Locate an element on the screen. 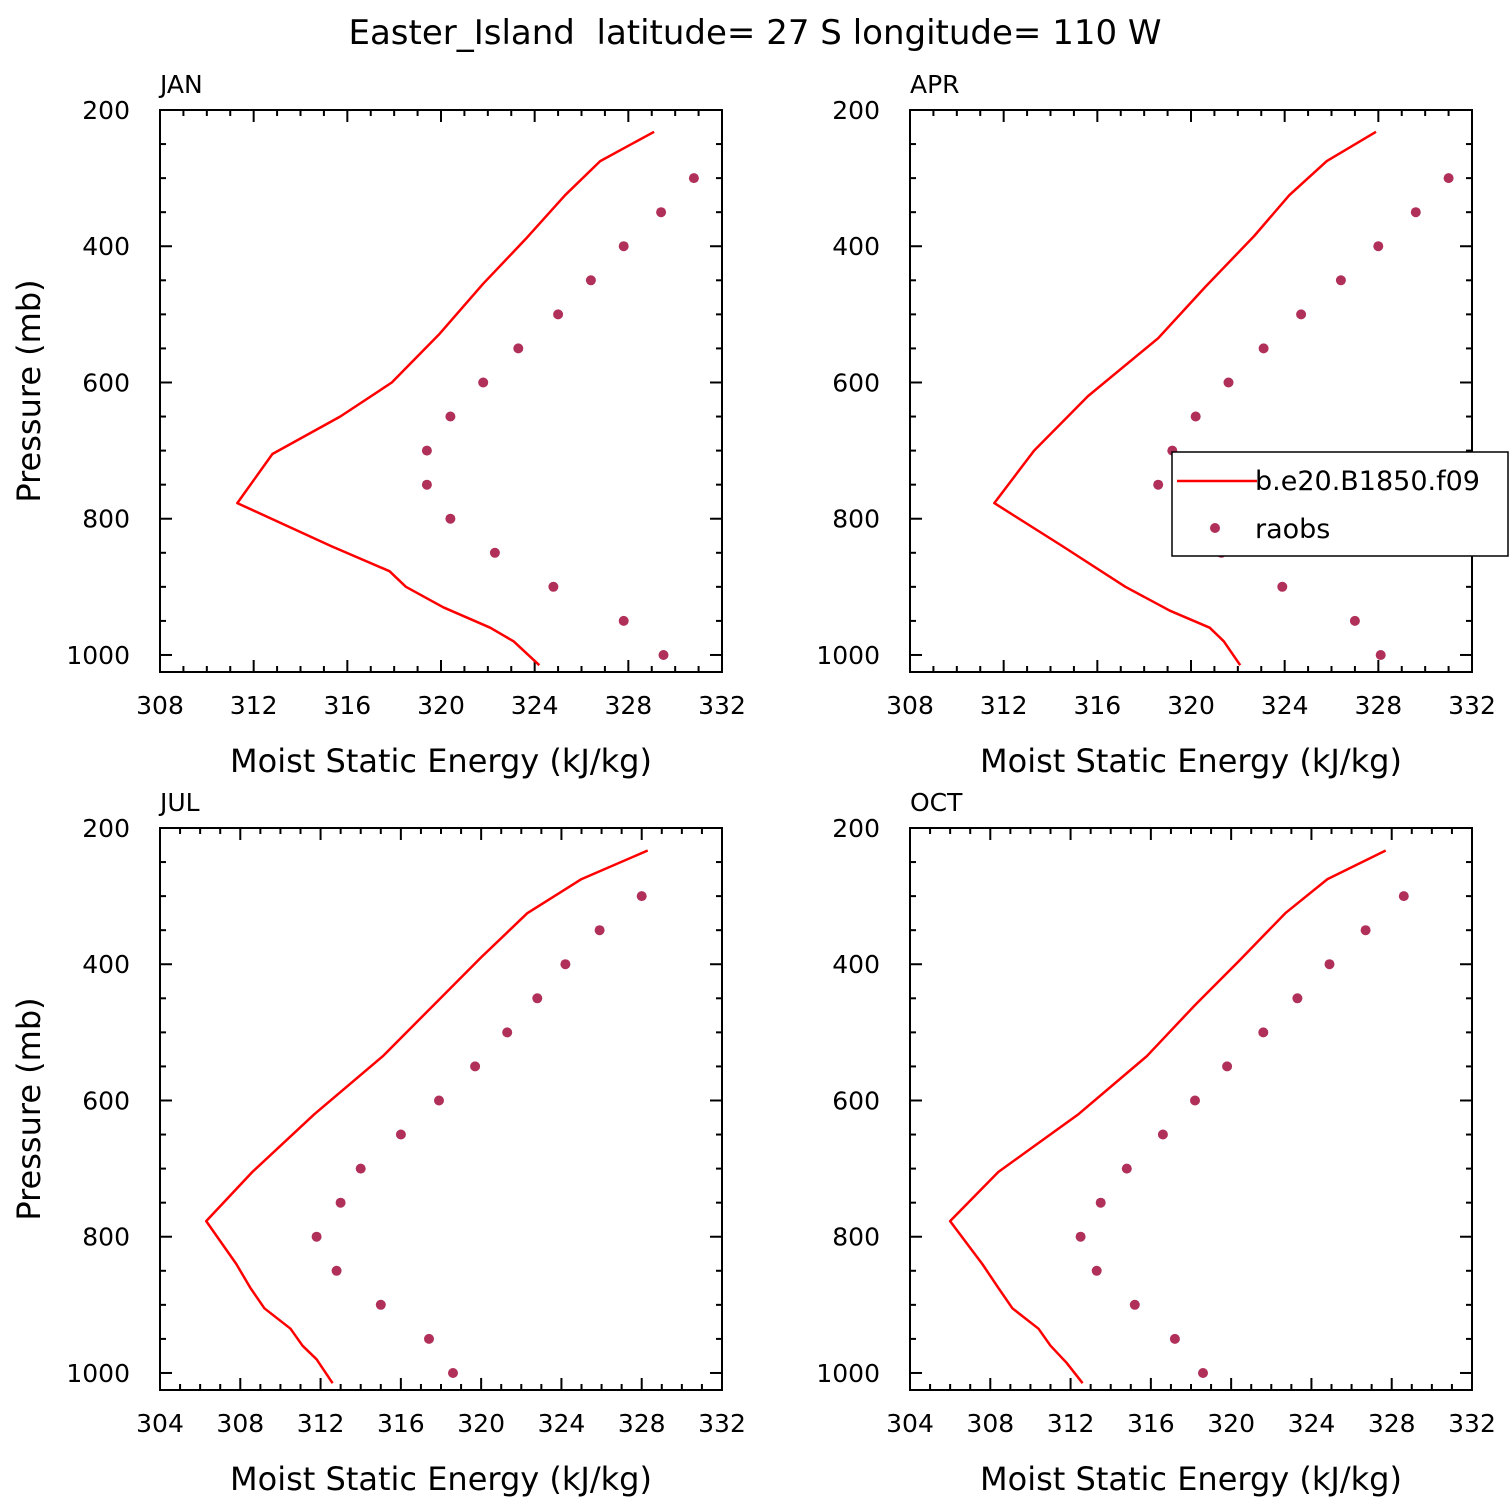 The width and height of the screenshot is (1510, 1510). legend-entry-model: b.e20.B1850.f09 is located at coordinates (1367, 481).